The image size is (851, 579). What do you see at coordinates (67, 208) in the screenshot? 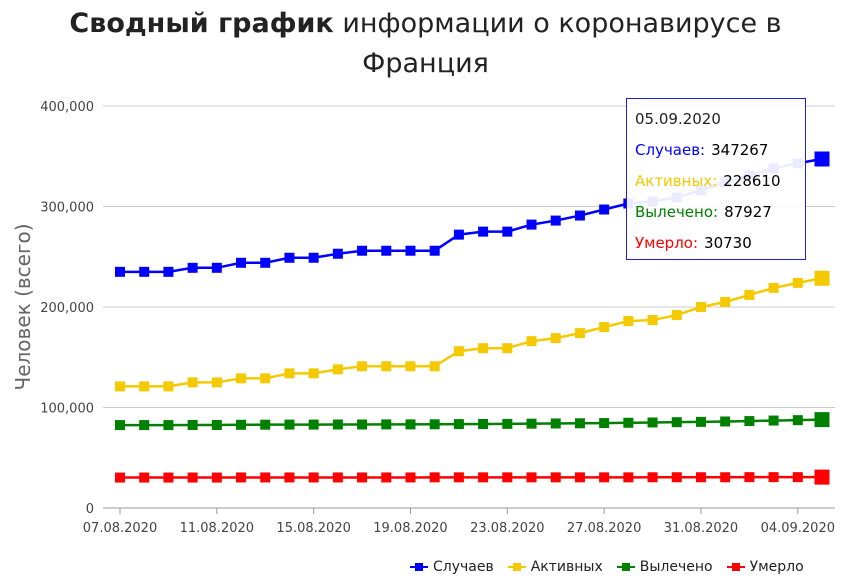
I see `y-tick-label: 300,000` at bounding box center [67, 208].